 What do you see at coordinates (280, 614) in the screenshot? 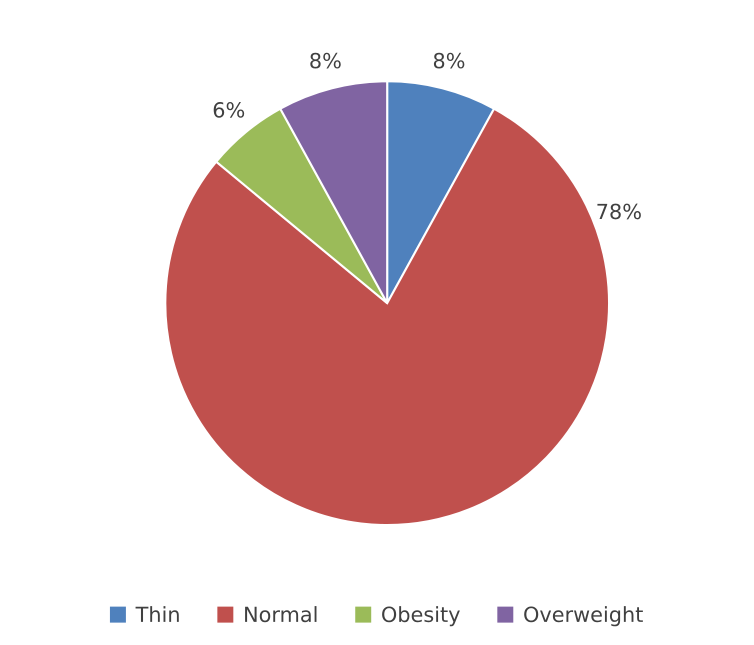
I see `legend-label: Normal` at bounding box center [280, 614].